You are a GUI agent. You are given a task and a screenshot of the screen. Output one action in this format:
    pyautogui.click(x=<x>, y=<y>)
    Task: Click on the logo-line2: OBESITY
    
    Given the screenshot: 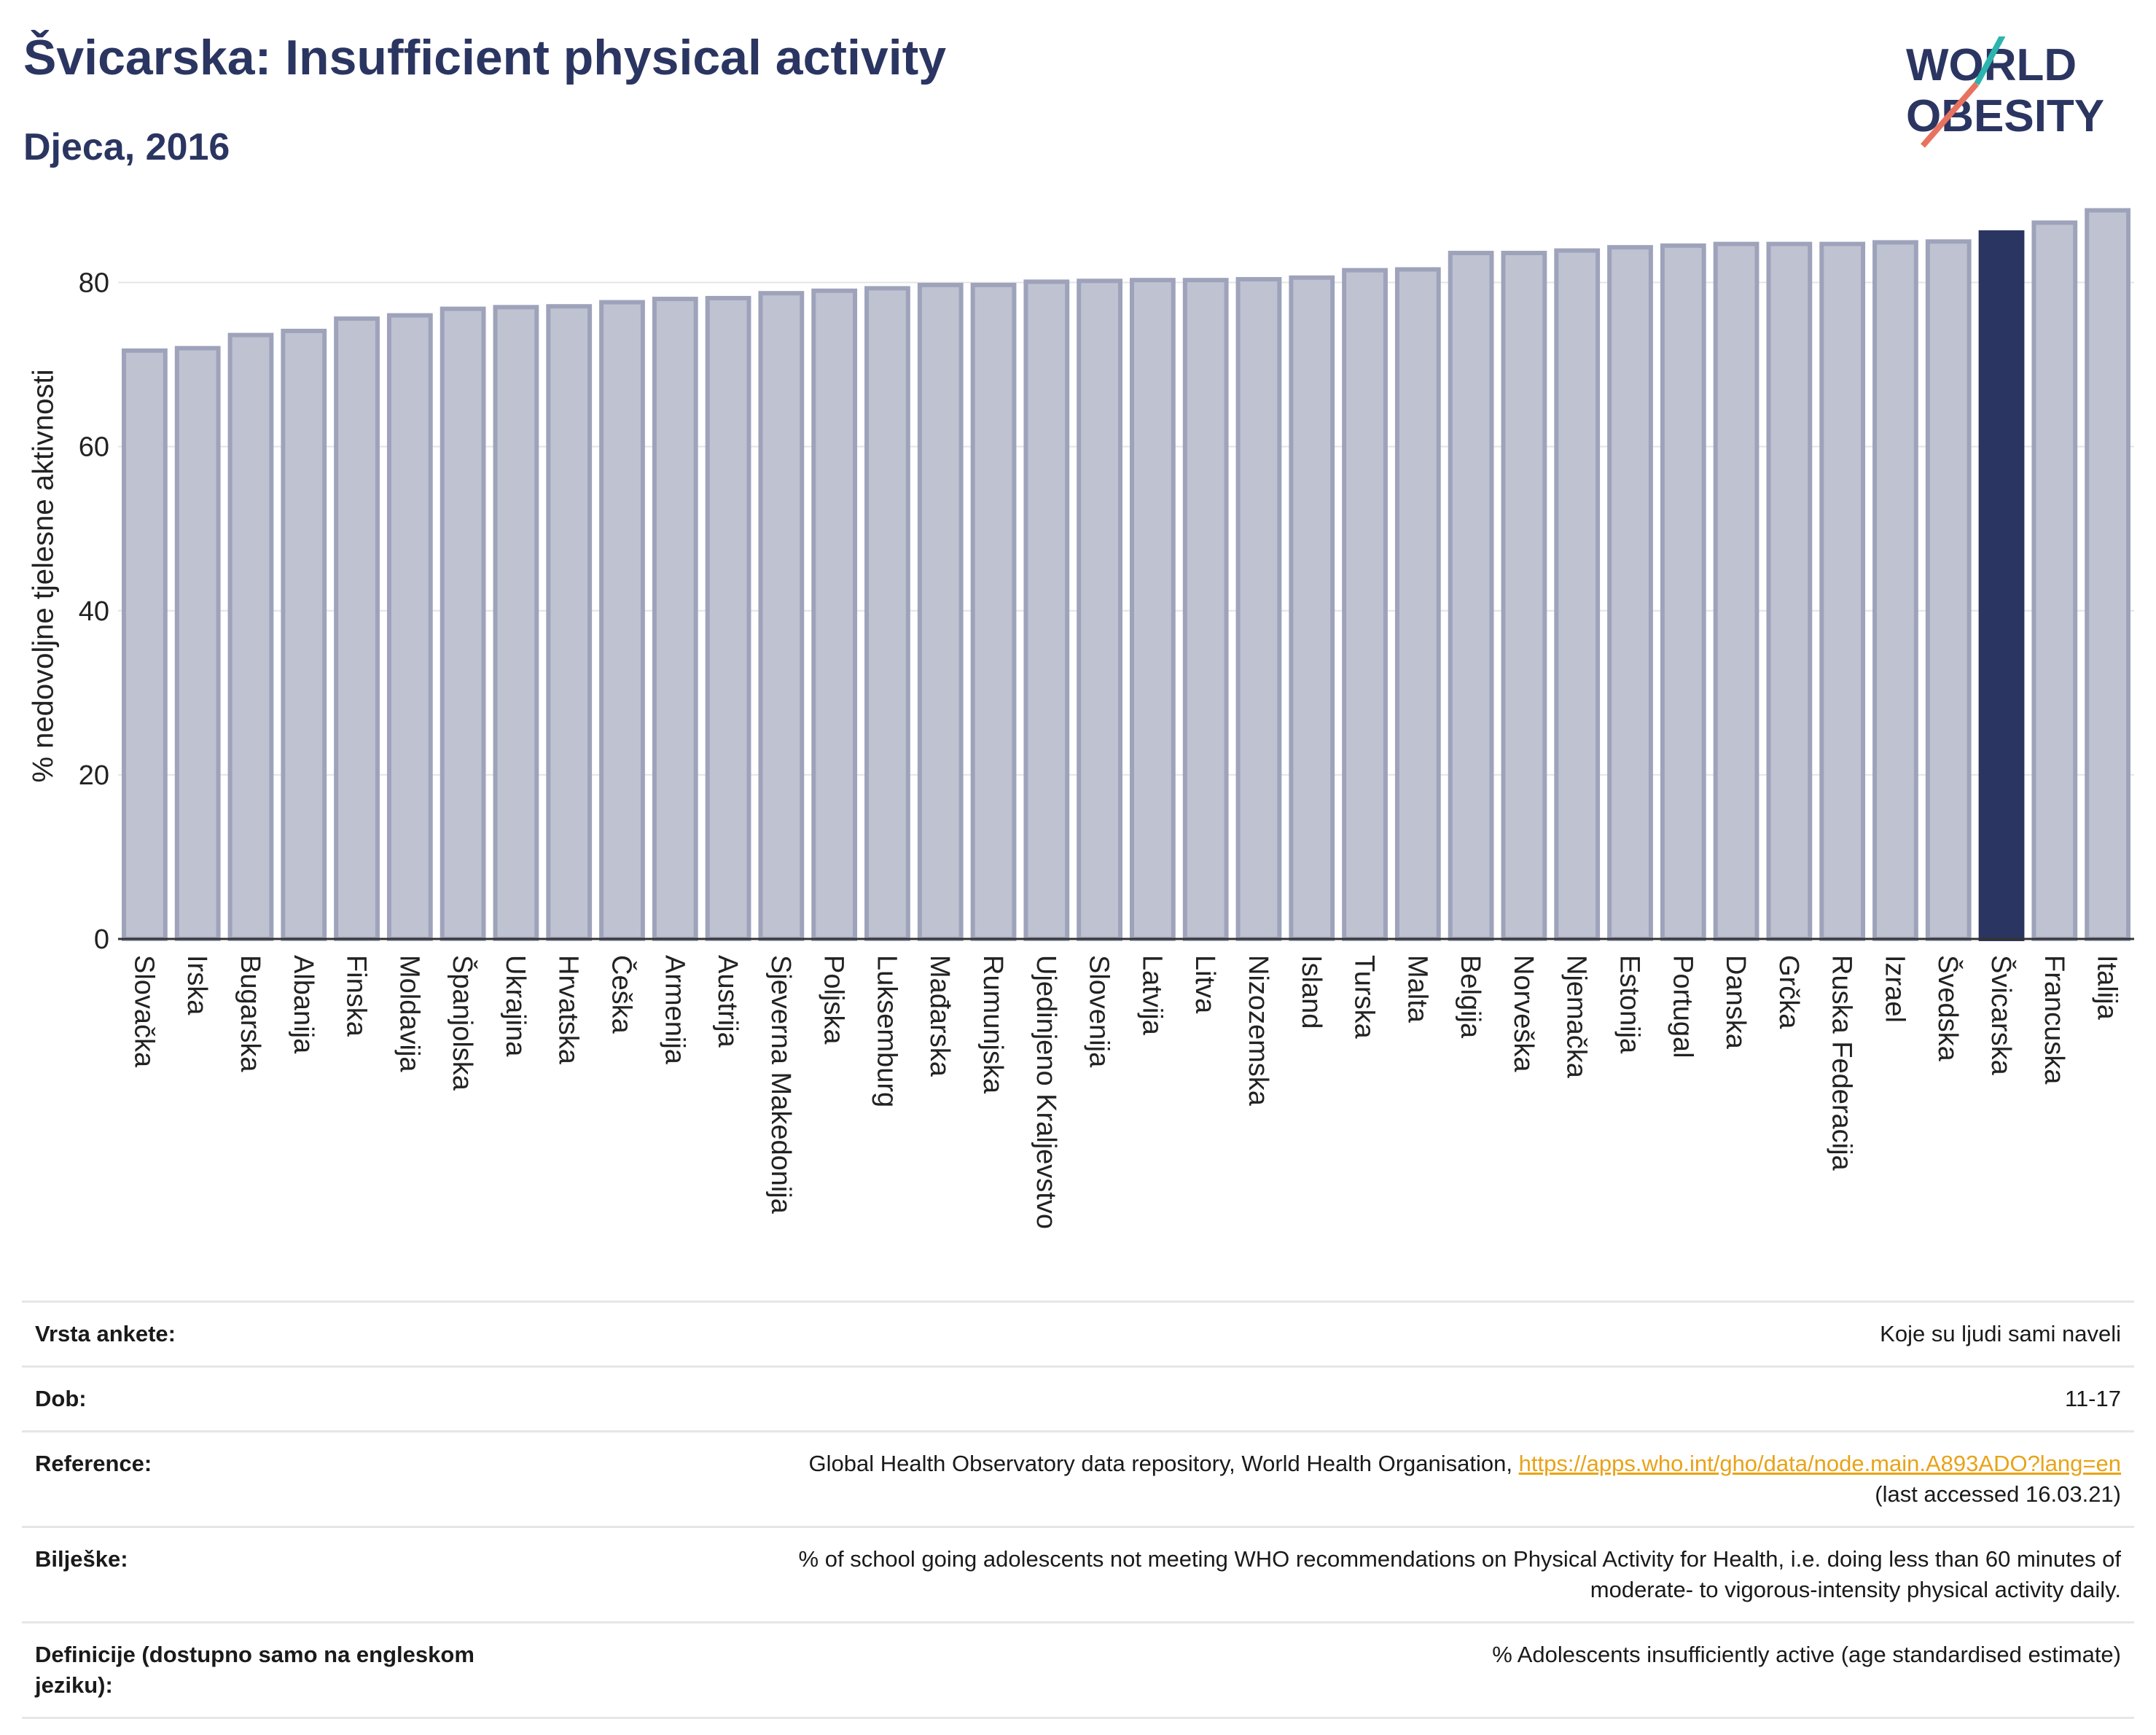 What is the action you would take?
    pyautogui.click(x=2005, y=116)
    